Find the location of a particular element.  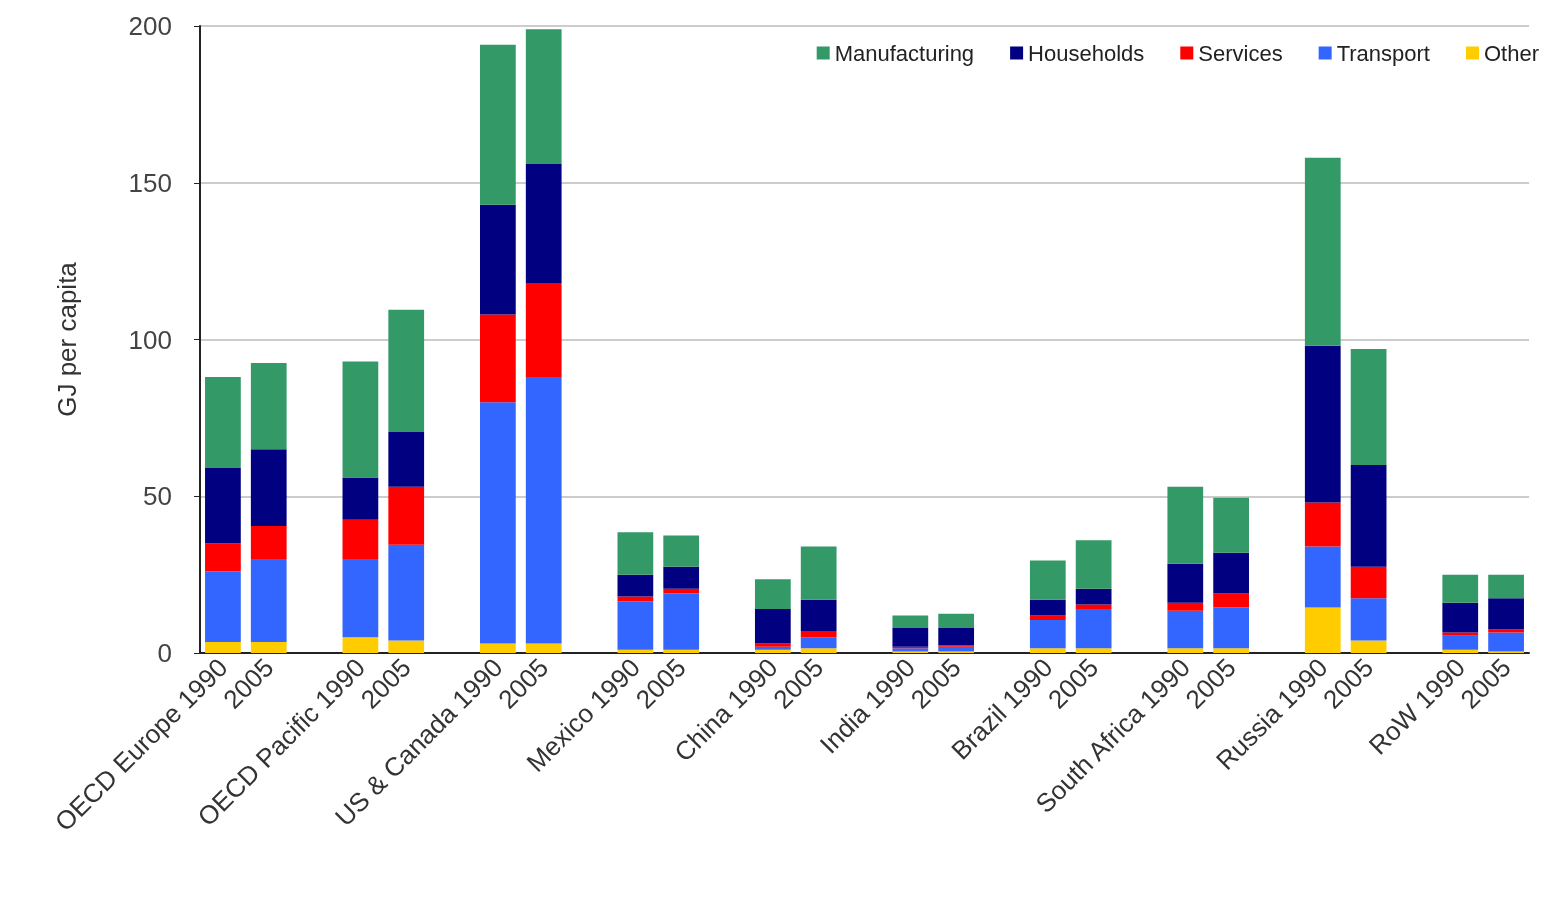

y-tick-label: 0 is located at coordinates (164, 653).